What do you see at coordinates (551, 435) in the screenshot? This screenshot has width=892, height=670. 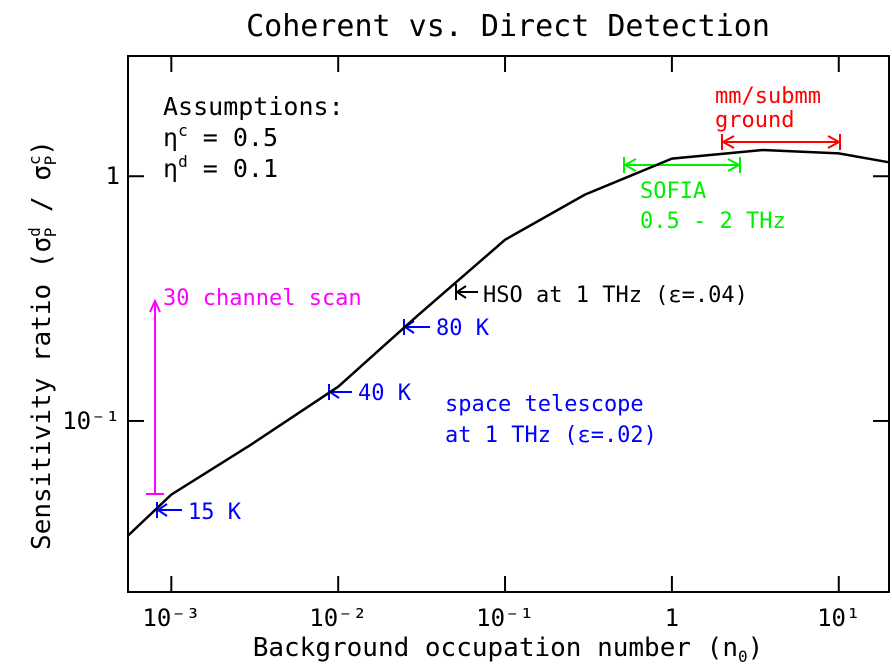 I see `annotation: at 1 THz (ε=.02)` at bounding box center [551, 435].